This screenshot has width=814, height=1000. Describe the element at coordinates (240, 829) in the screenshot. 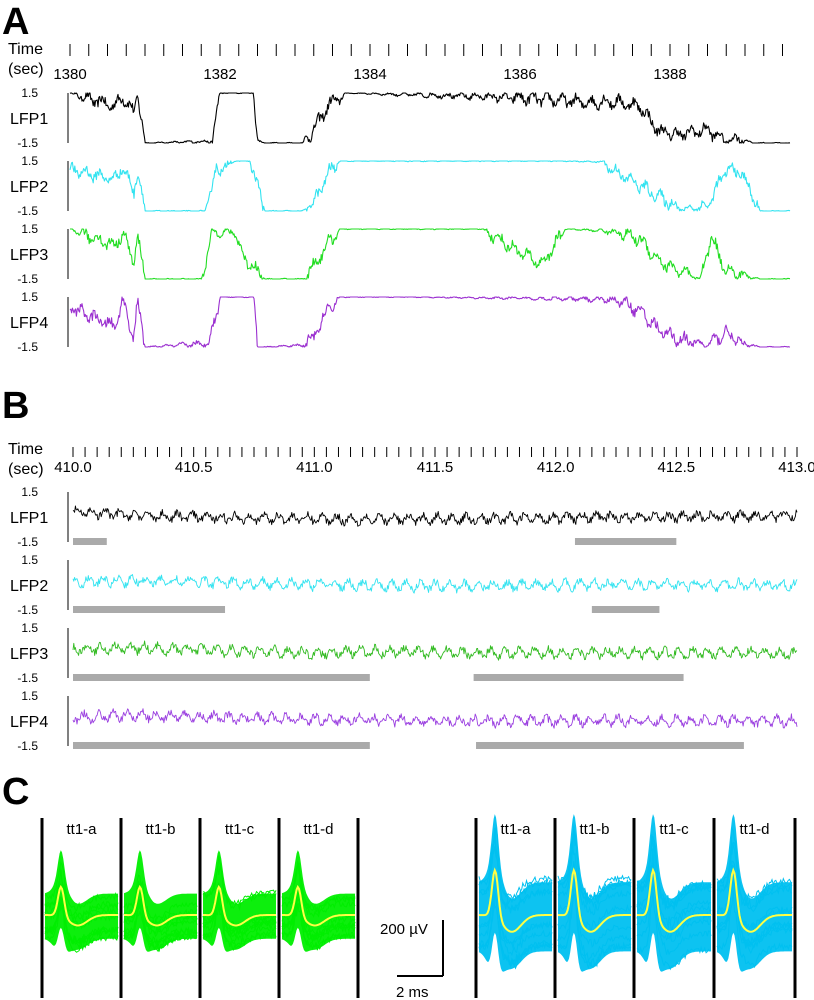

I see `channel-label: tt1-c` at that location.